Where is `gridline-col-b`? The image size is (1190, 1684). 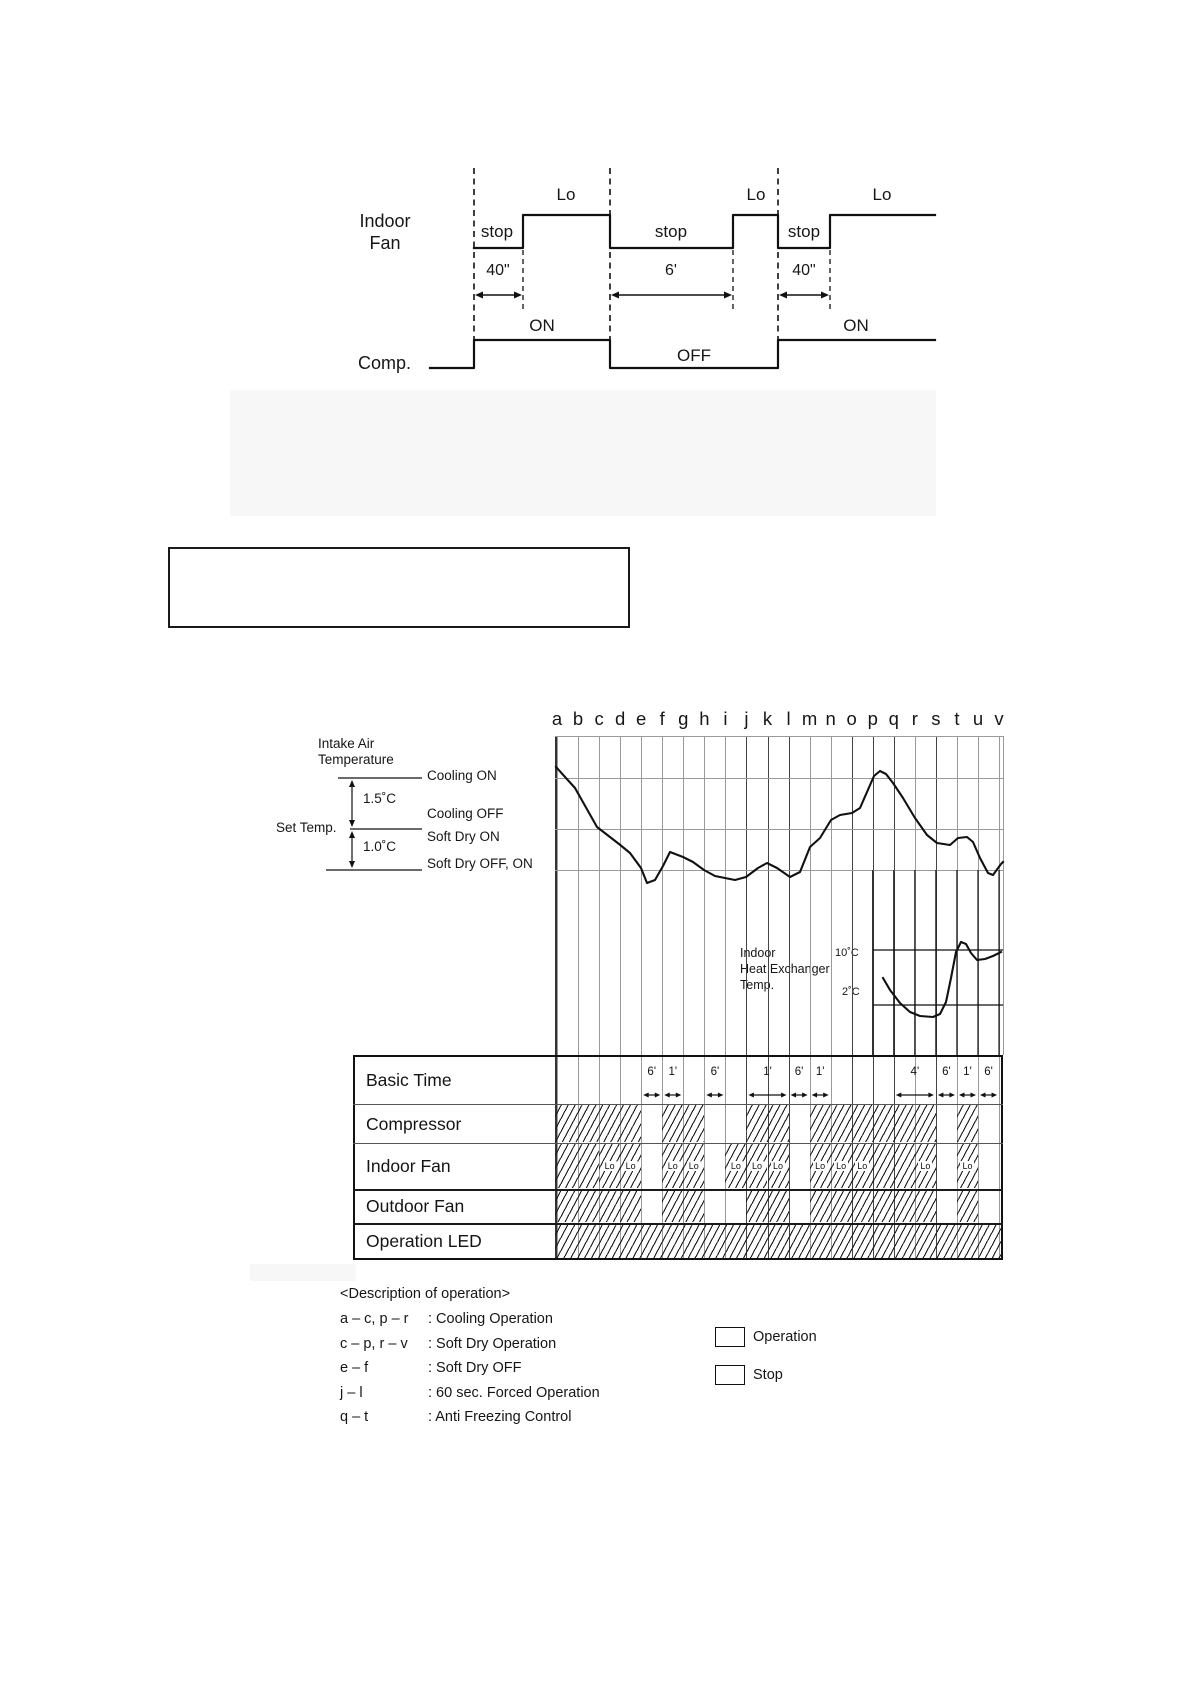 gridline-col-b is located at coordinates (579, 997).